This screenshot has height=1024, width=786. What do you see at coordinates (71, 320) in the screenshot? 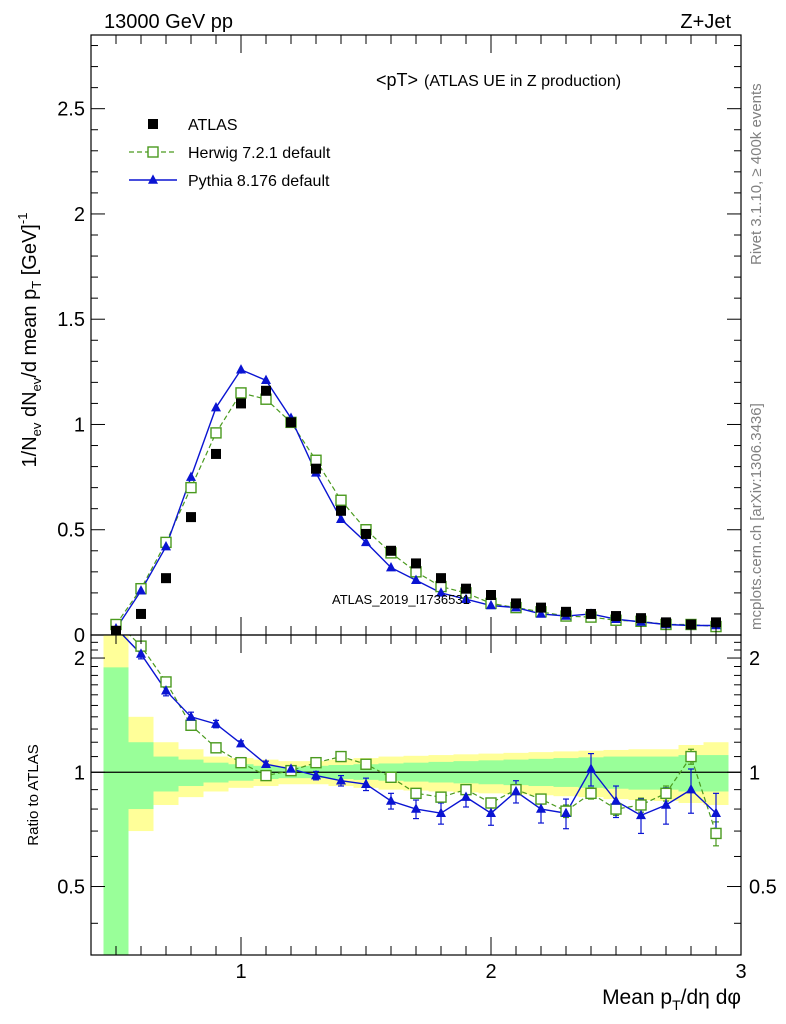
I see `y-tick-label: 1.5` at bounding box center [71, 320].